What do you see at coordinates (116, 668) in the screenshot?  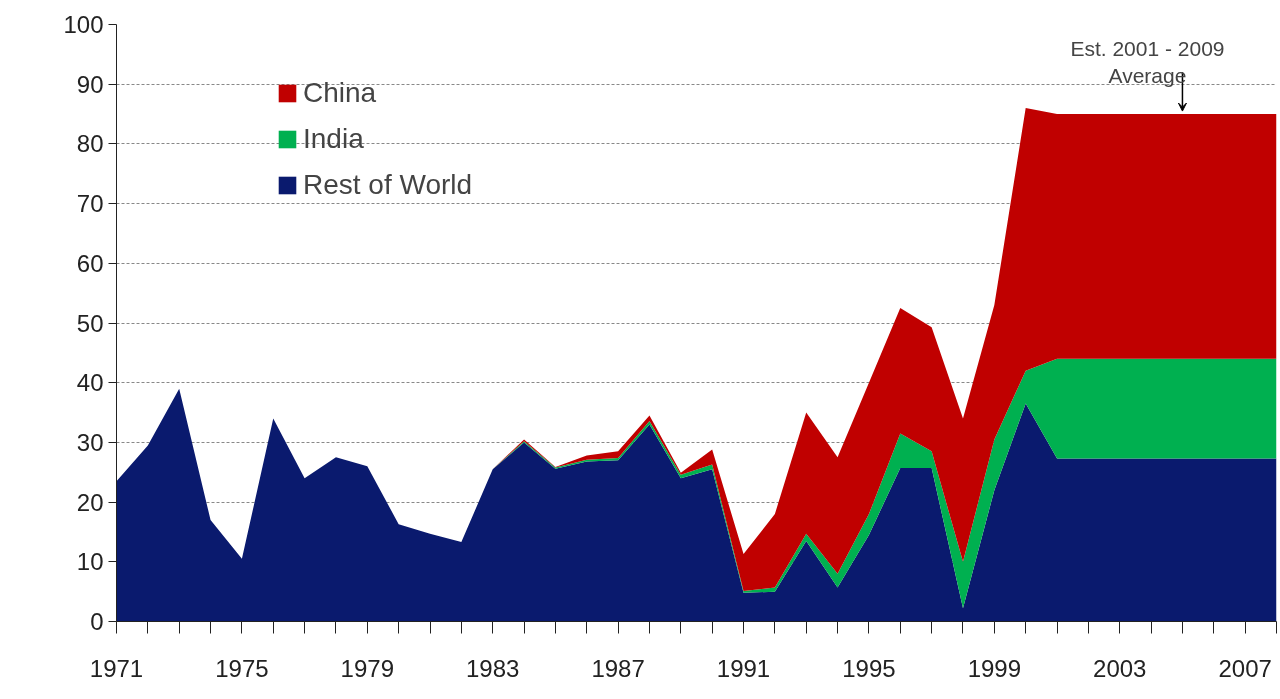 I see `x-tick-label: 1971` at bounding box center [116, 668].